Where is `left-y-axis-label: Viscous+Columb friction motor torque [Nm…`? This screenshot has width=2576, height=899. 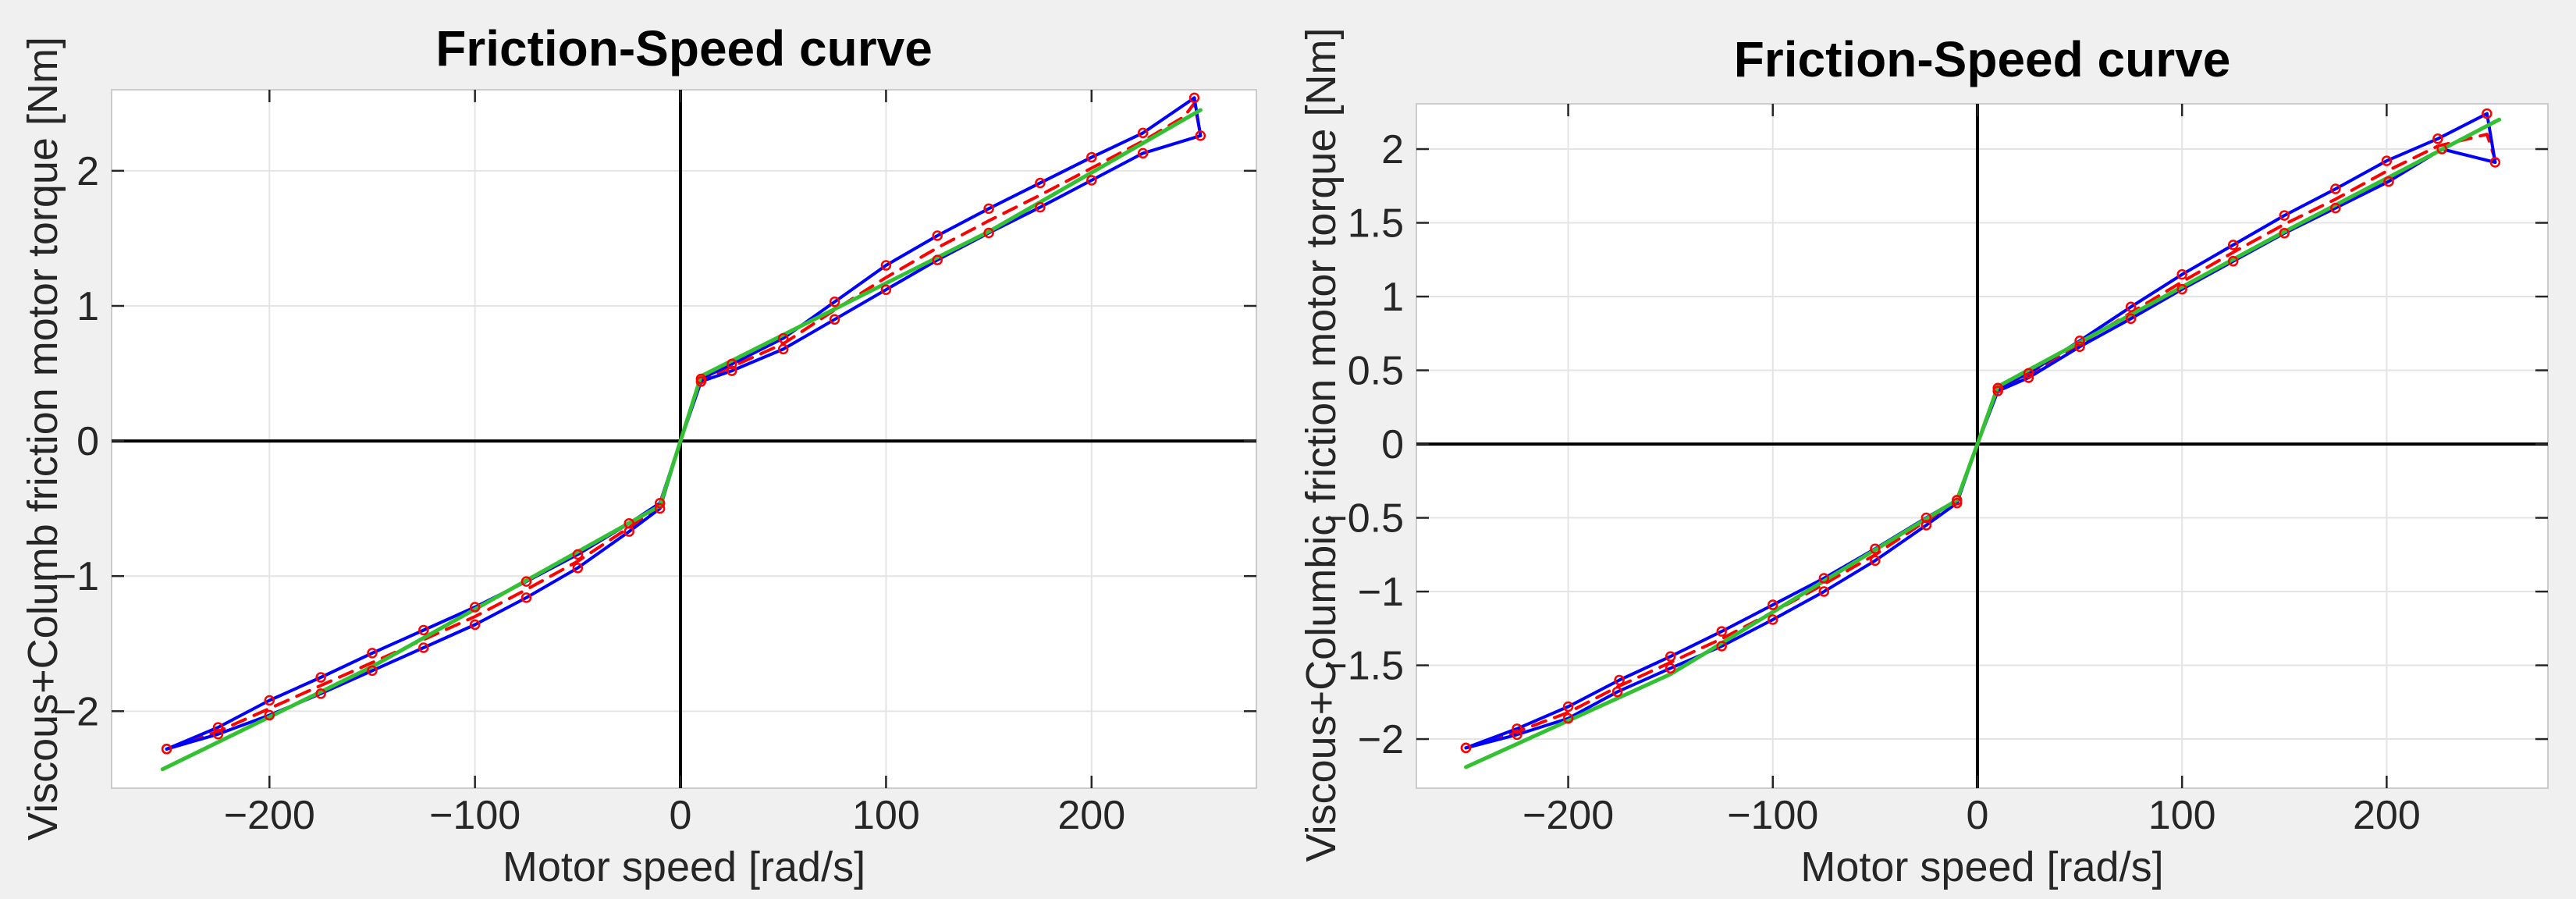
left-y-axis-label: Viscous+Columb friction motor torque [Nm… is located at coordinates (43, 438).